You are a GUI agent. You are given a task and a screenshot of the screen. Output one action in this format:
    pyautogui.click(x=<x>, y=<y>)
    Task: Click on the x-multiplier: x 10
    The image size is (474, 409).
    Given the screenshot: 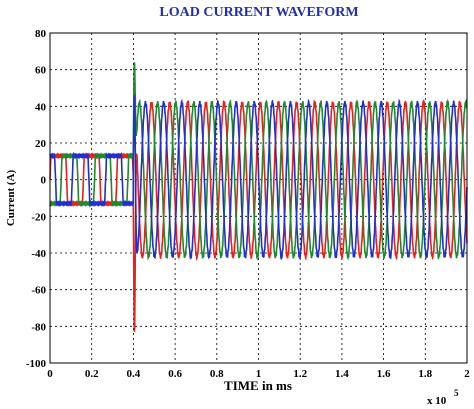 What is the action you would take?
    pyautogui.click(x=437, y=401)
    